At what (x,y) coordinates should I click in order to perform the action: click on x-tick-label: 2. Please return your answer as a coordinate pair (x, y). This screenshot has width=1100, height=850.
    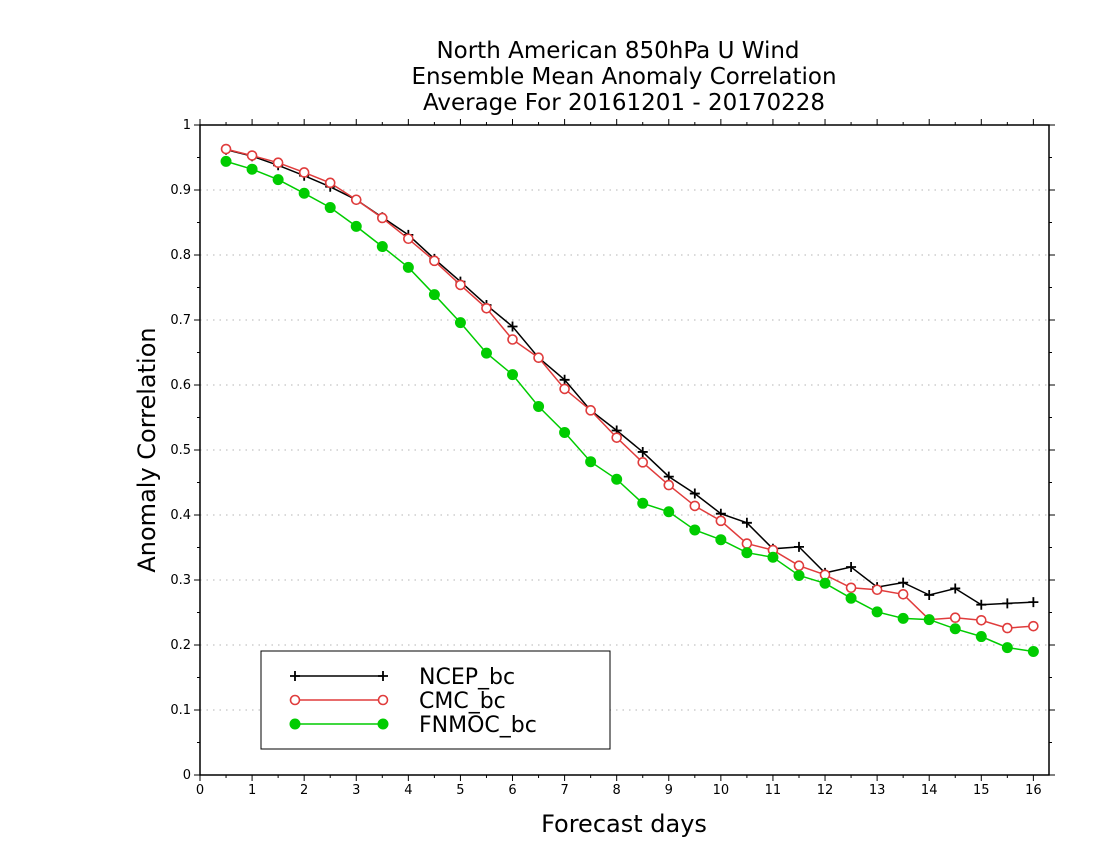
    Looking at the image, I should click on (304, 790).